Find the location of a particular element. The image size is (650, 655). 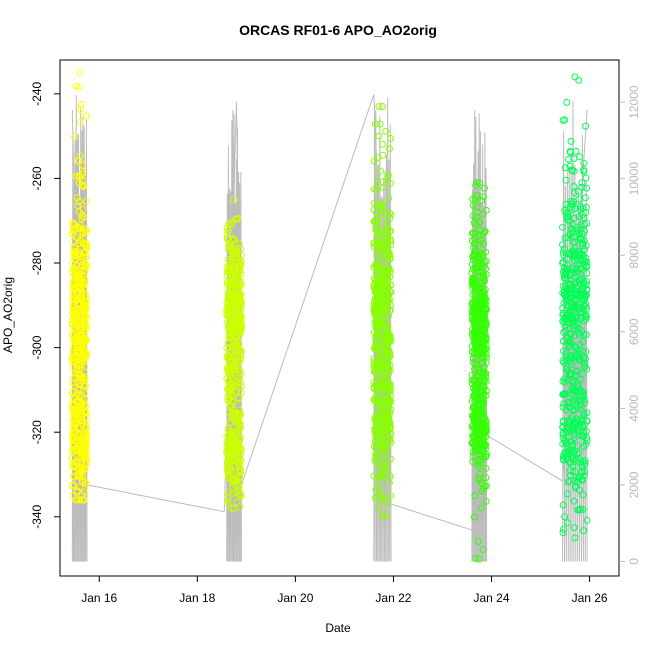

y2-tick-label: 4000 is located at coordinates (634, 408).